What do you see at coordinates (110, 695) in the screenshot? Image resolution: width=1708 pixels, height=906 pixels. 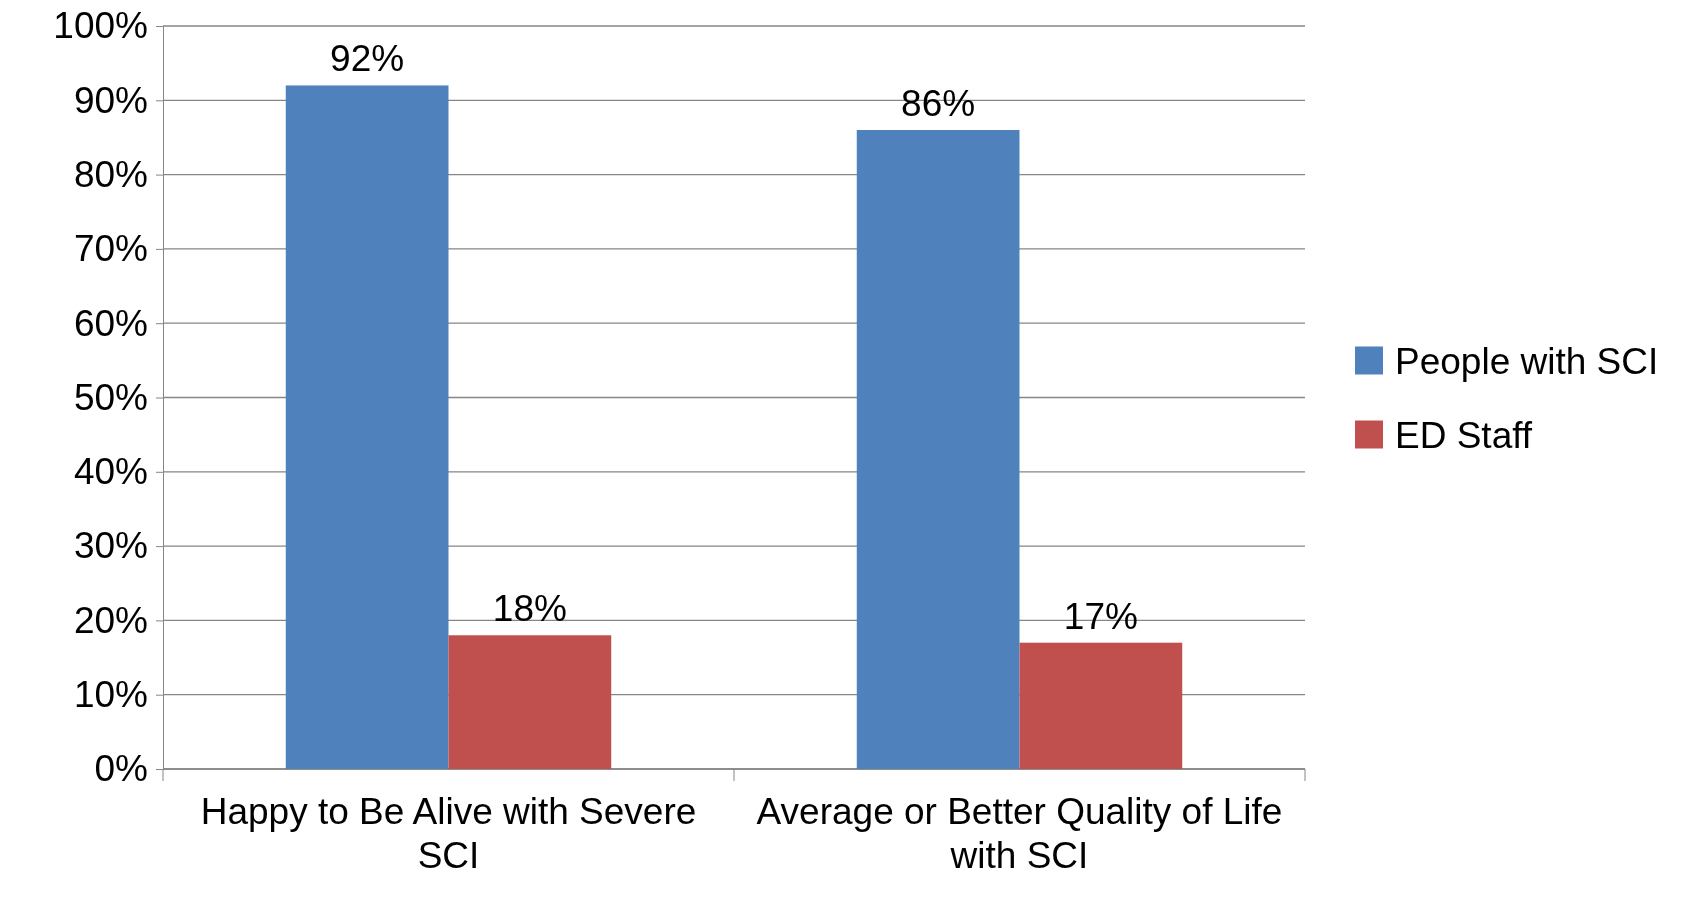 I see `y-tick-label: 10%` at bounding box center [110, 695].